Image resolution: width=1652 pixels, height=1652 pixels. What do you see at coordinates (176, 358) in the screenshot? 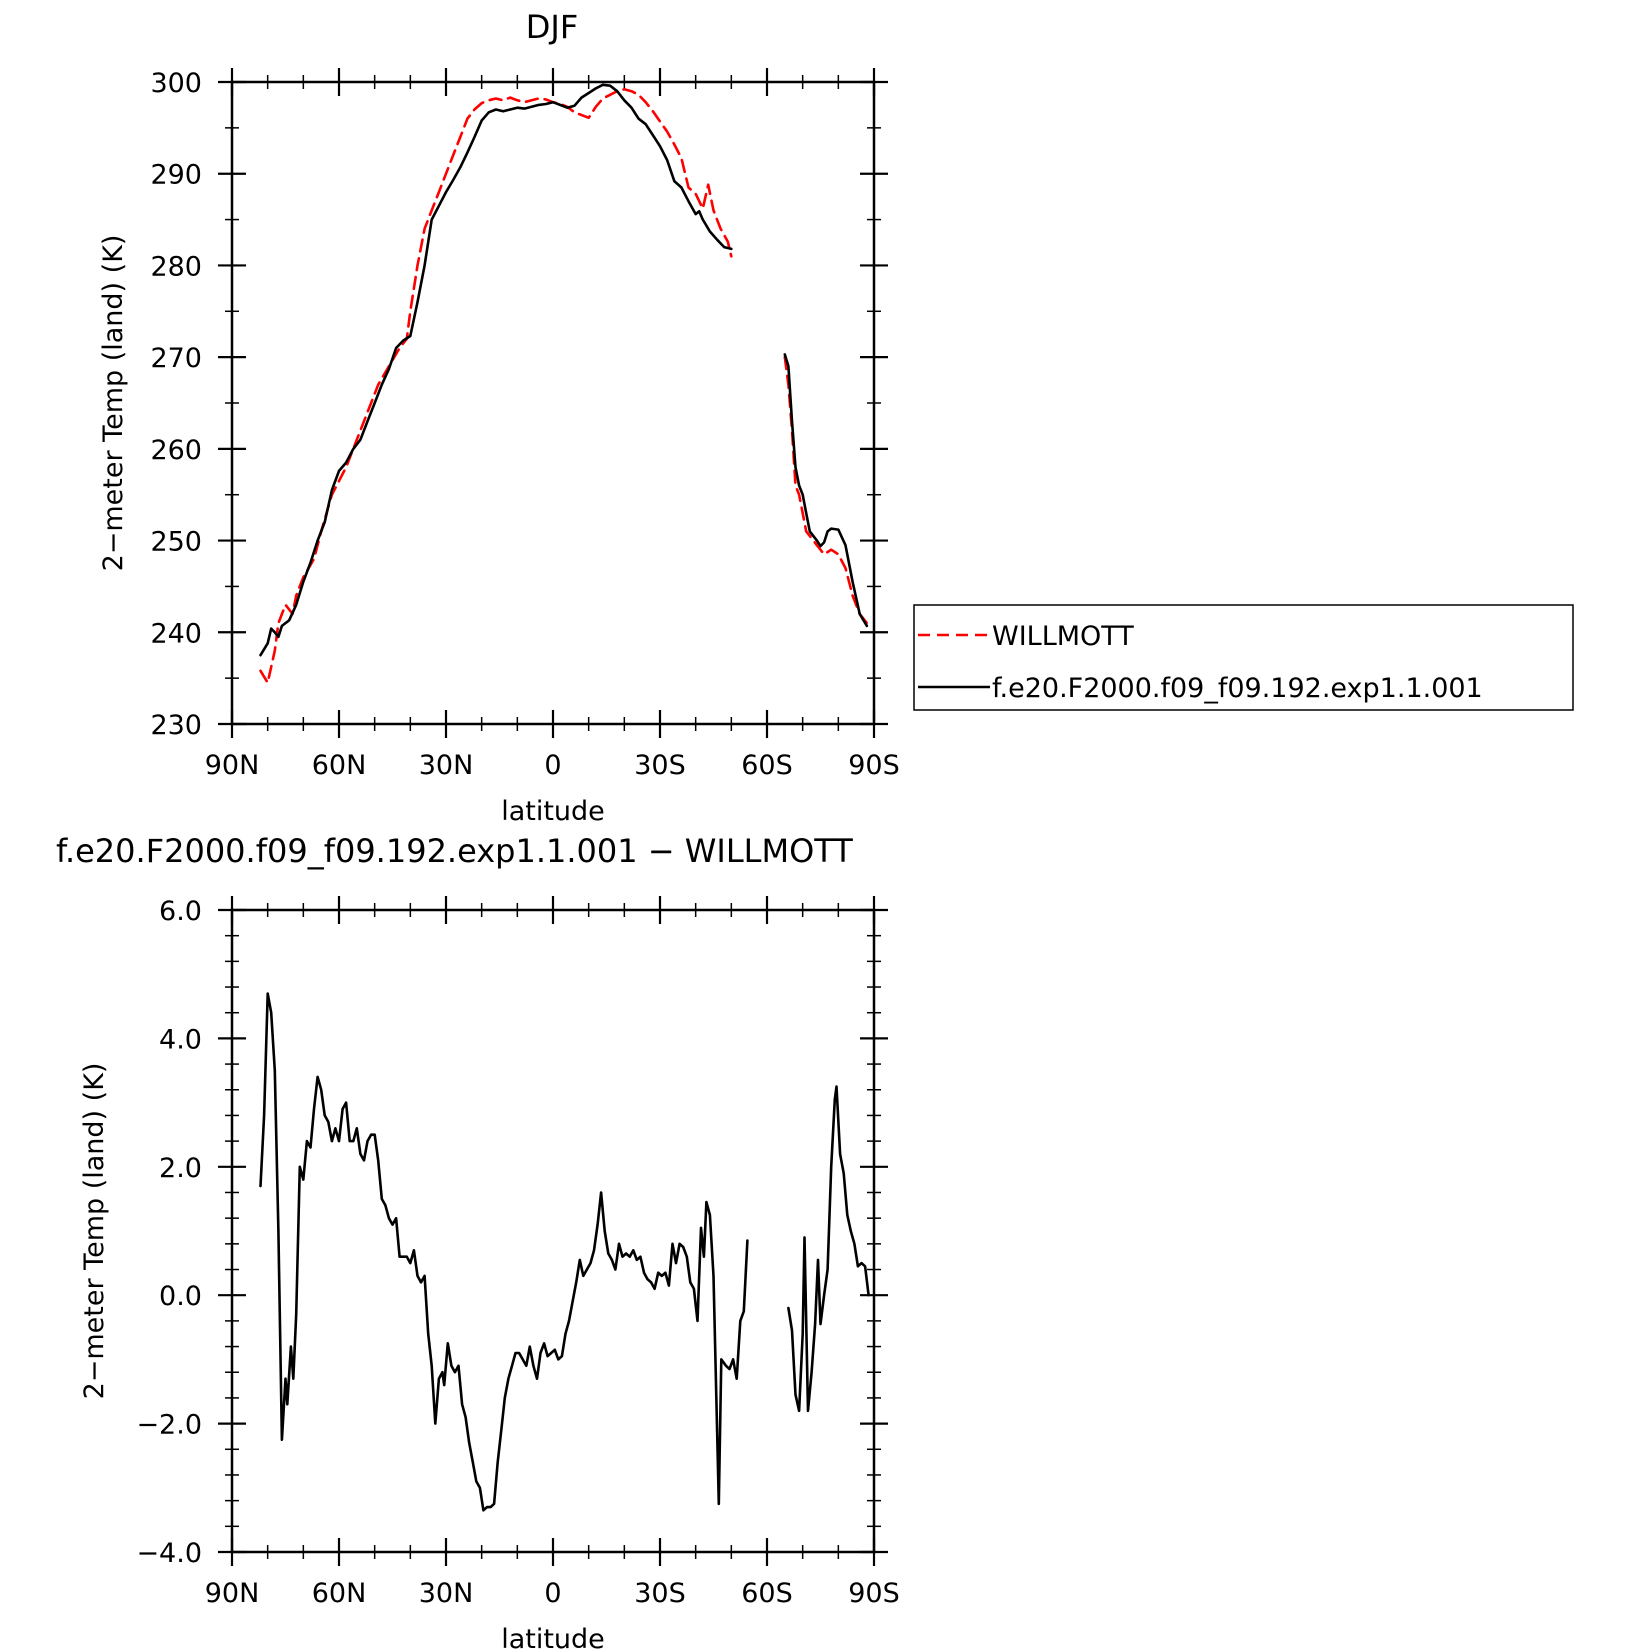
I see `y-tick-label: 270` at bounding box center [176, 358].